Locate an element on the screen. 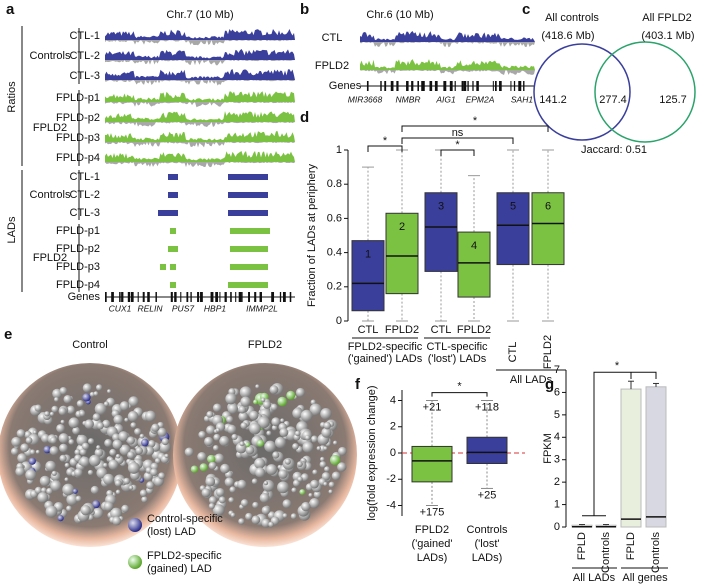 This screenshot has width=707, height=586. gene-name: EPM2A is located at coordinates (480, 99).